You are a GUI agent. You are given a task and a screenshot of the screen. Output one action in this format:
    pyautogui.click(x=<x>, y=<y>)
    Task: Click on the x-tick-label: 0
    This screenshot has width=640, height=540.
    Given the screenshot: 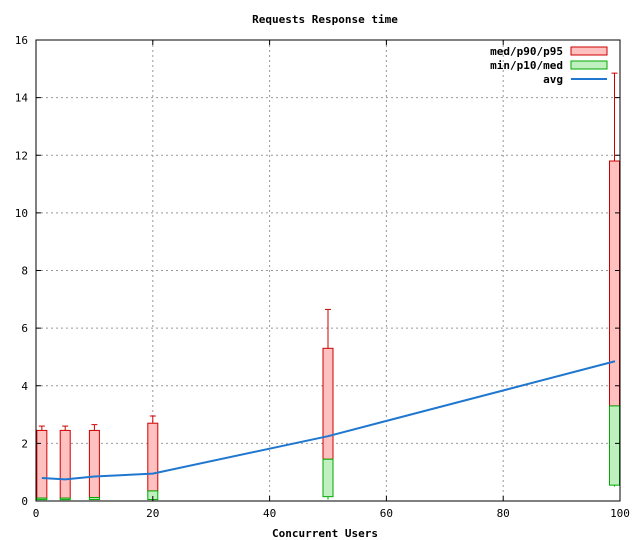 What is the action you would take?
    pyautogui.click(x=36, y=513)
    